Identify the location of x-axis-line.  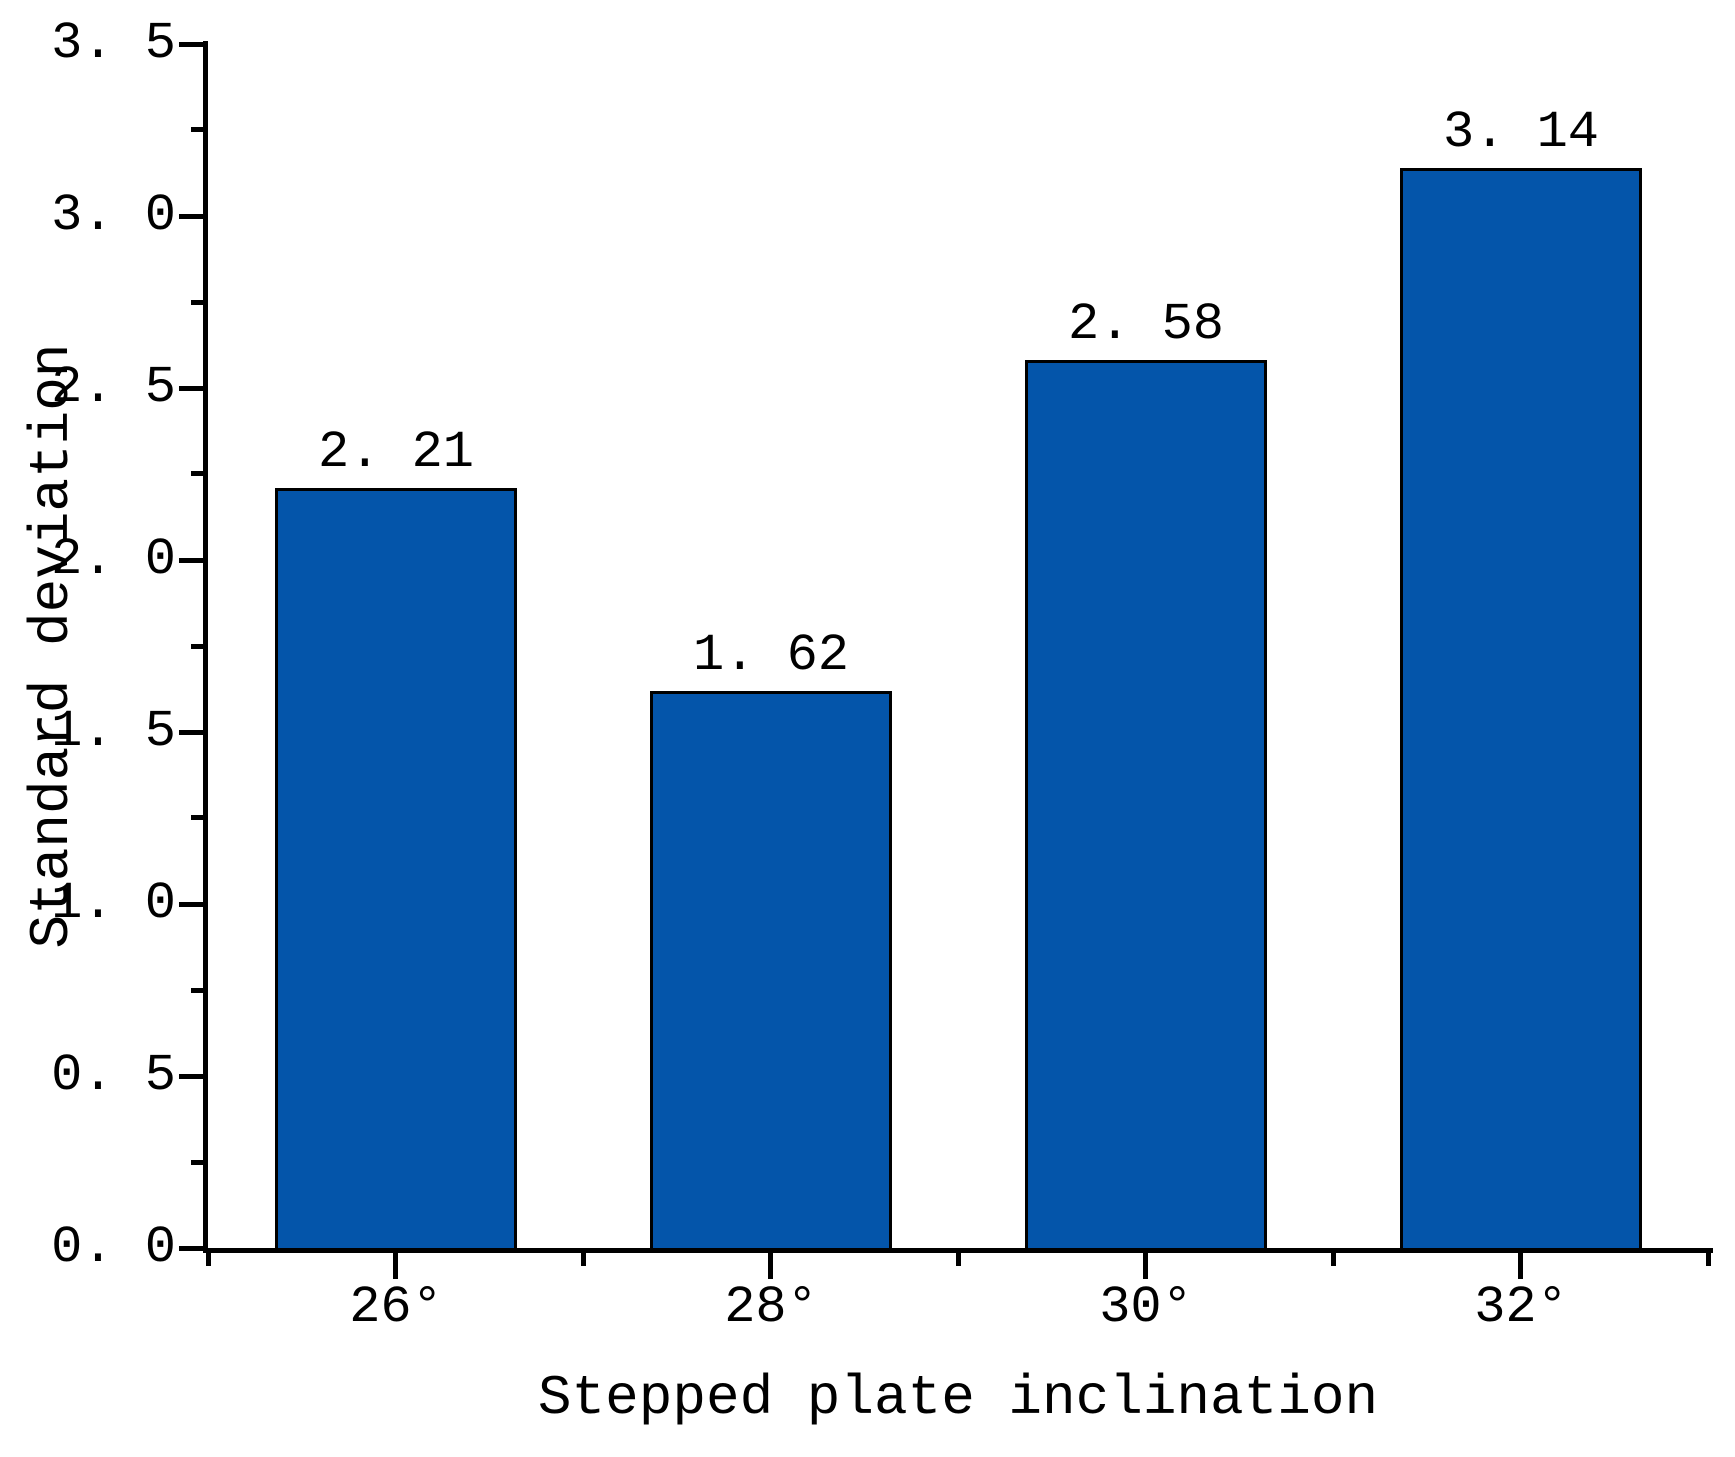
(958, 1250).